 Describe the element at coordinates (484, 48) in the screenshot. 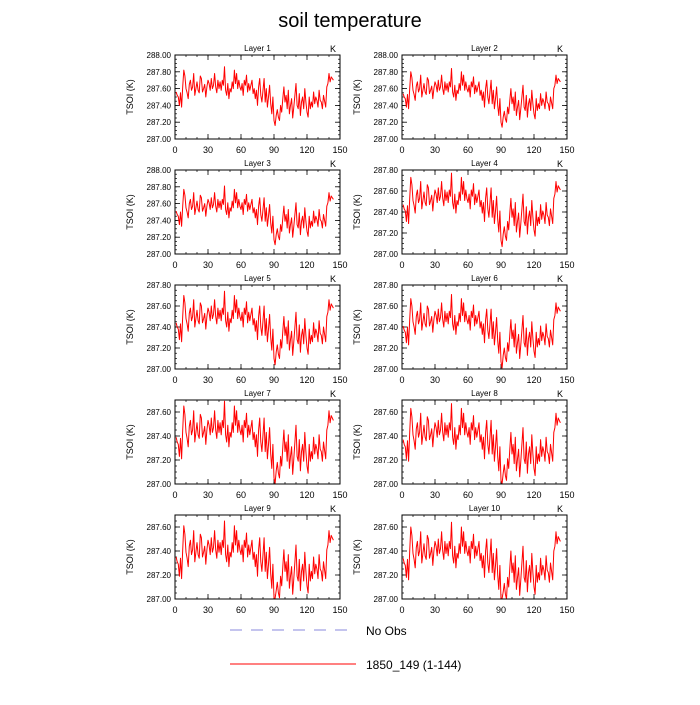

I see `panel-title: Layer 2` at that location.